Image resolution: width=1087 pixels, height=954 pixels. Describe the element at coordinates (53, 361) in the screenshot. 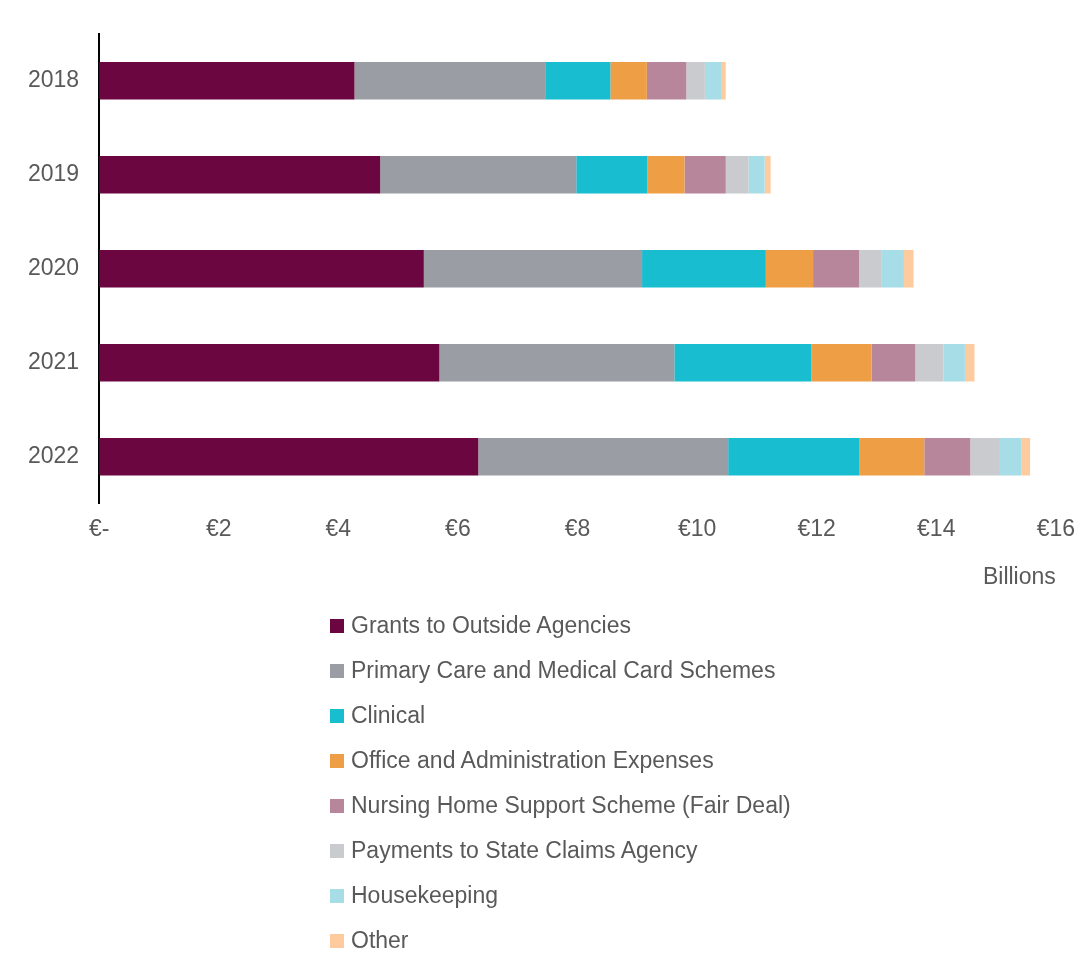

I see `y-tick-label: 2021` at that location.